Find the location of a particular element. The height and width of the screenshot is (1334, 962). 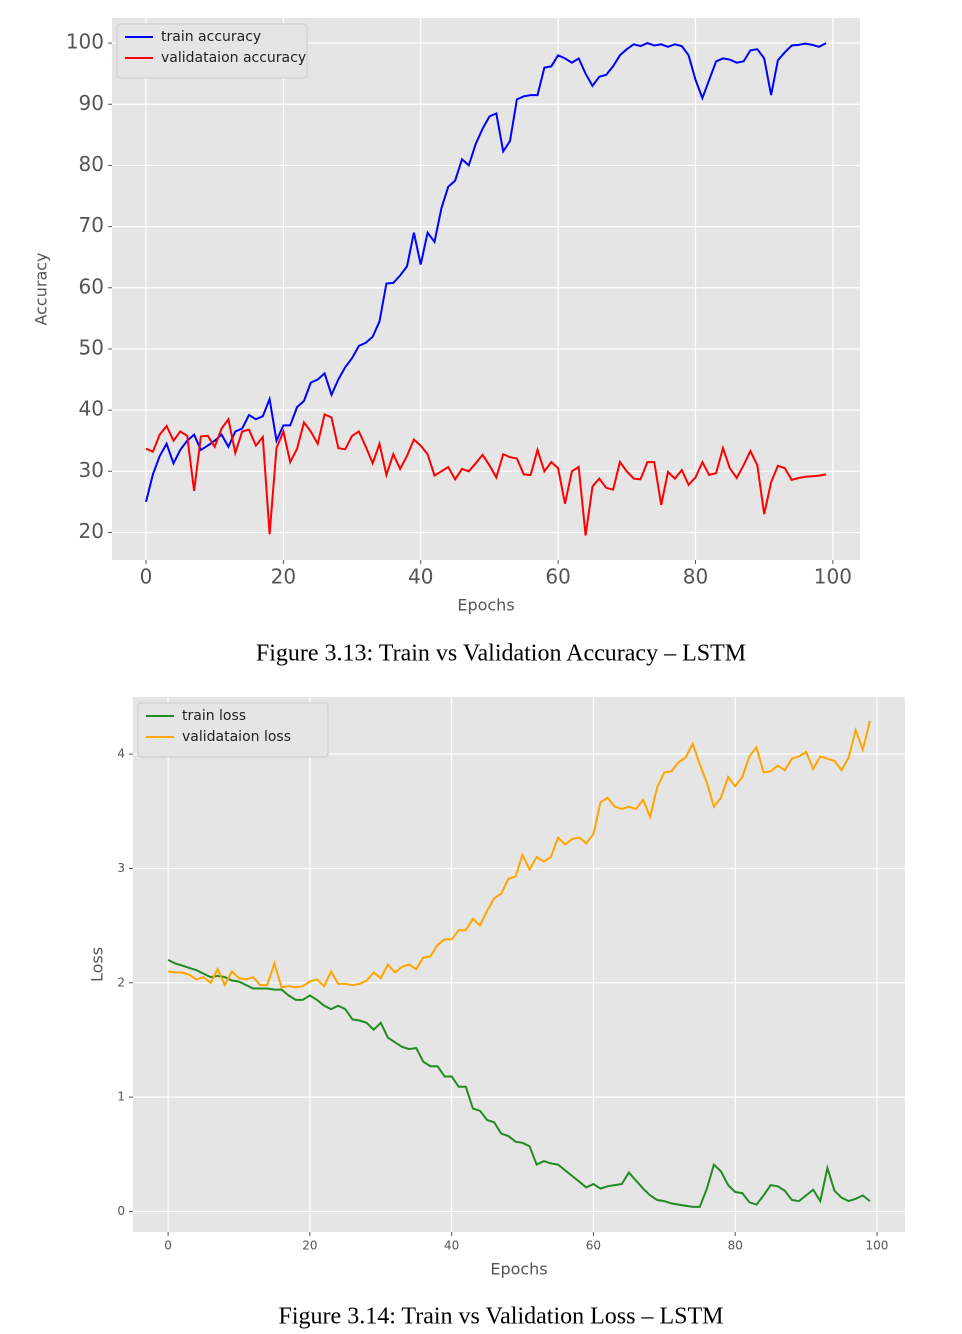

y-tick-label: 0 is located at coordinates (121, 1211).